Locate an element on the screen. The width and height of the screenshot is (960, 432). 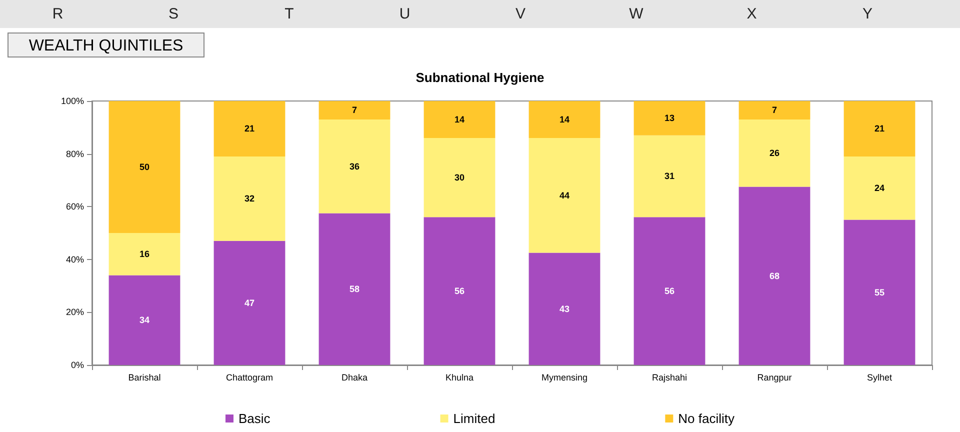
data-label: 30 is located at coordinates (459, 177).